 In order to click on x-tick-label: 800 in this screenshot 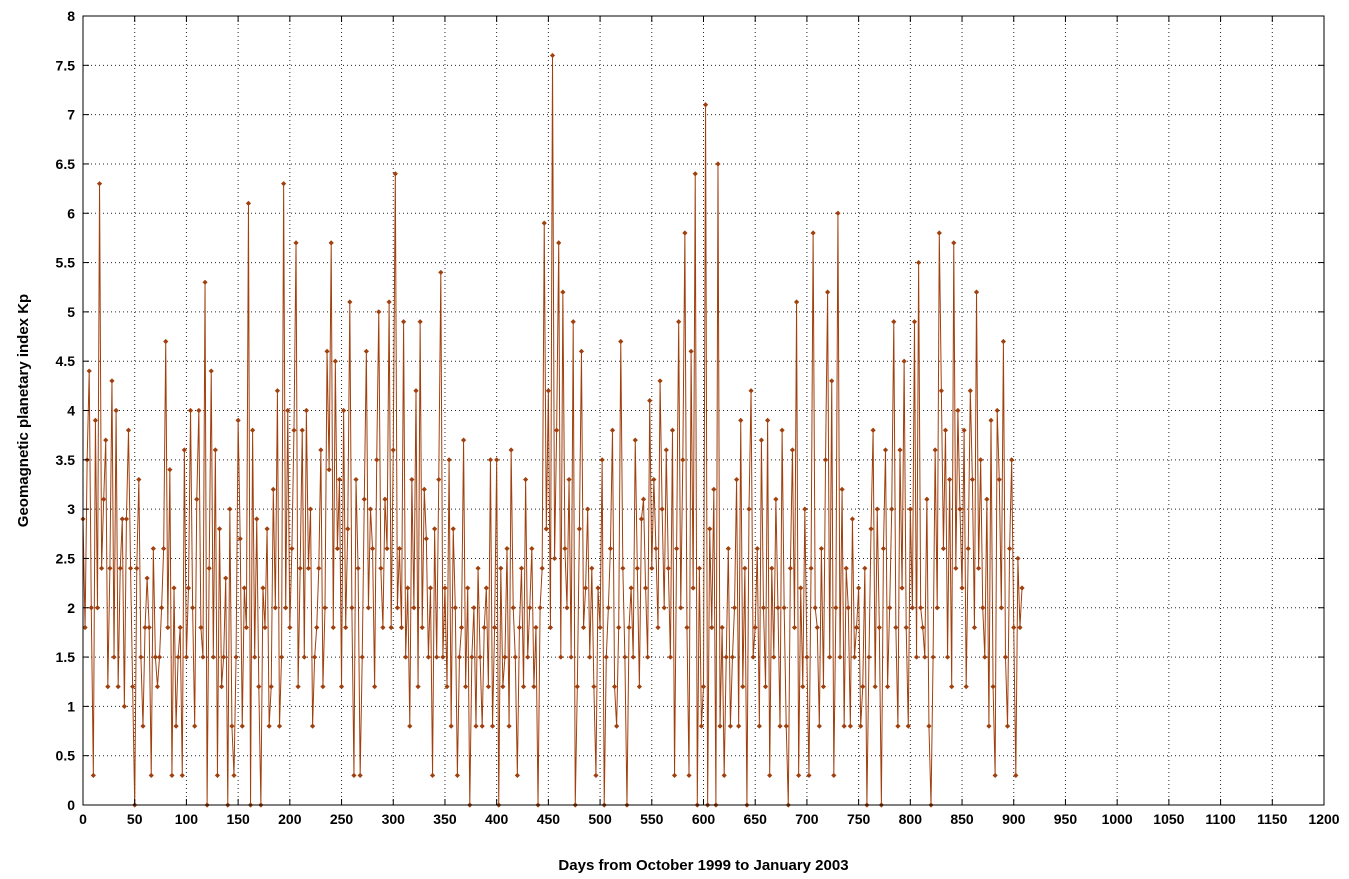, I will do `click(911, 819)`.